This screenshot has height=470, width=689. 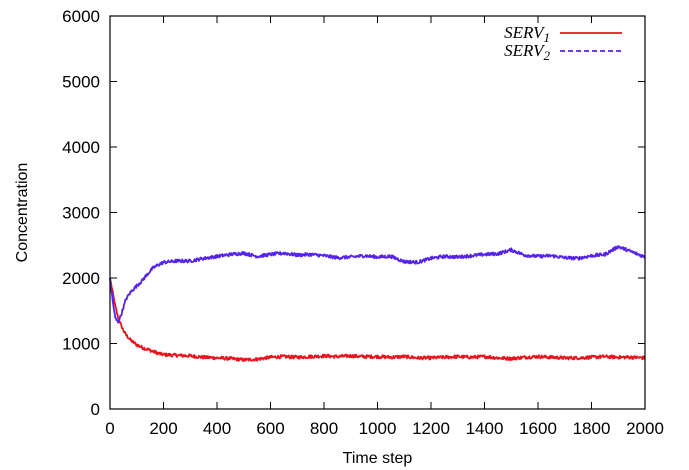 What do you see at coordinates (378, 458) in the screenshot?
I see `x-axis-label: Time step` at bounding box center [378, 458].